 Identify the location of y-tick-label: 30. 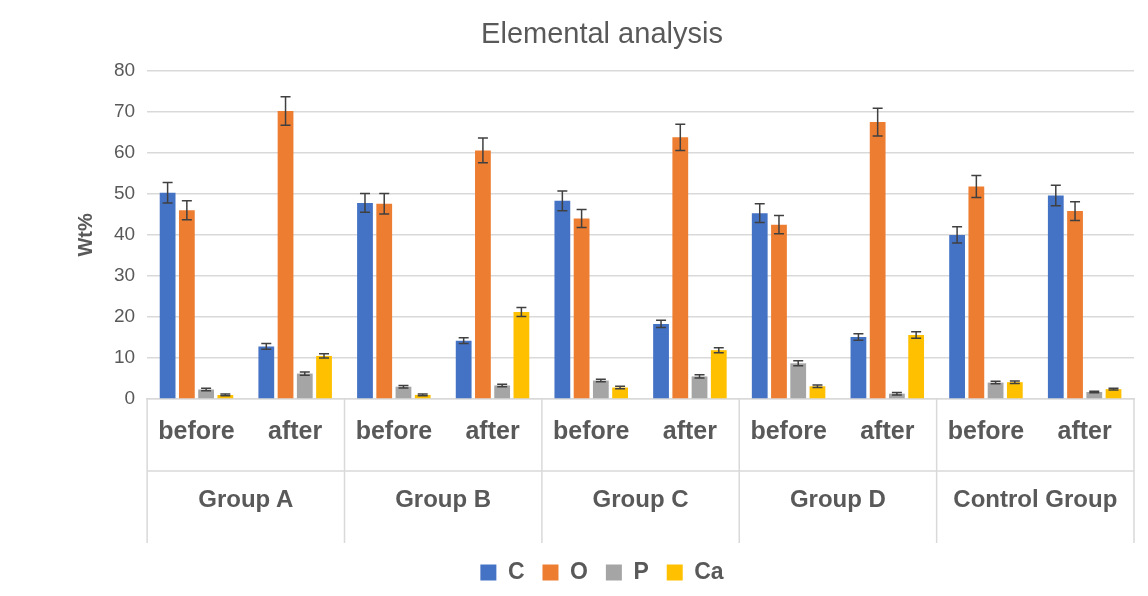
(124, 275).